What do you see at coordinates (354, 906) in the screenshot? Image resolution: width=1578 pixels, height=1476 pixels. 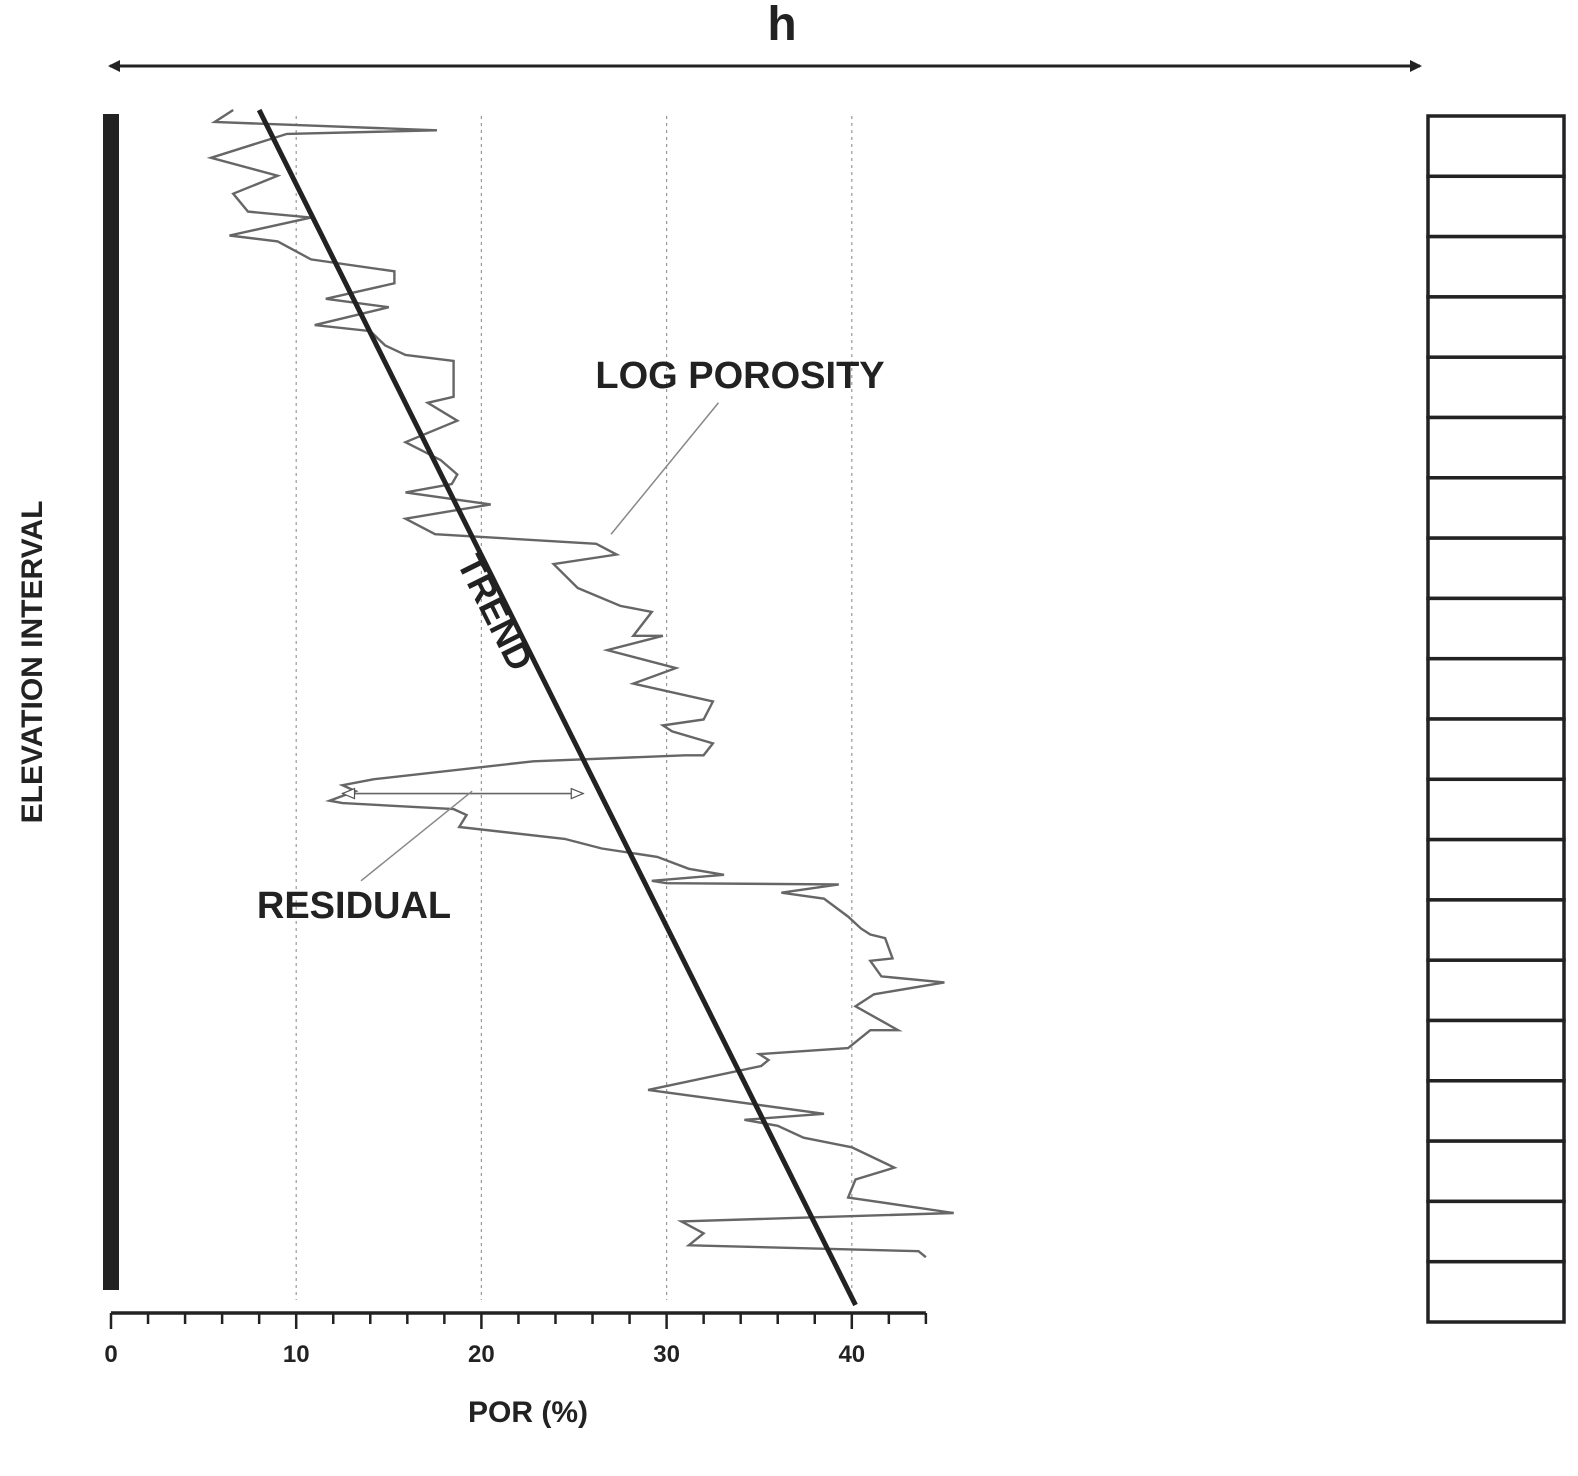 I see `residual-annotation: RESIDUAL` at bounding box center [354, 906].